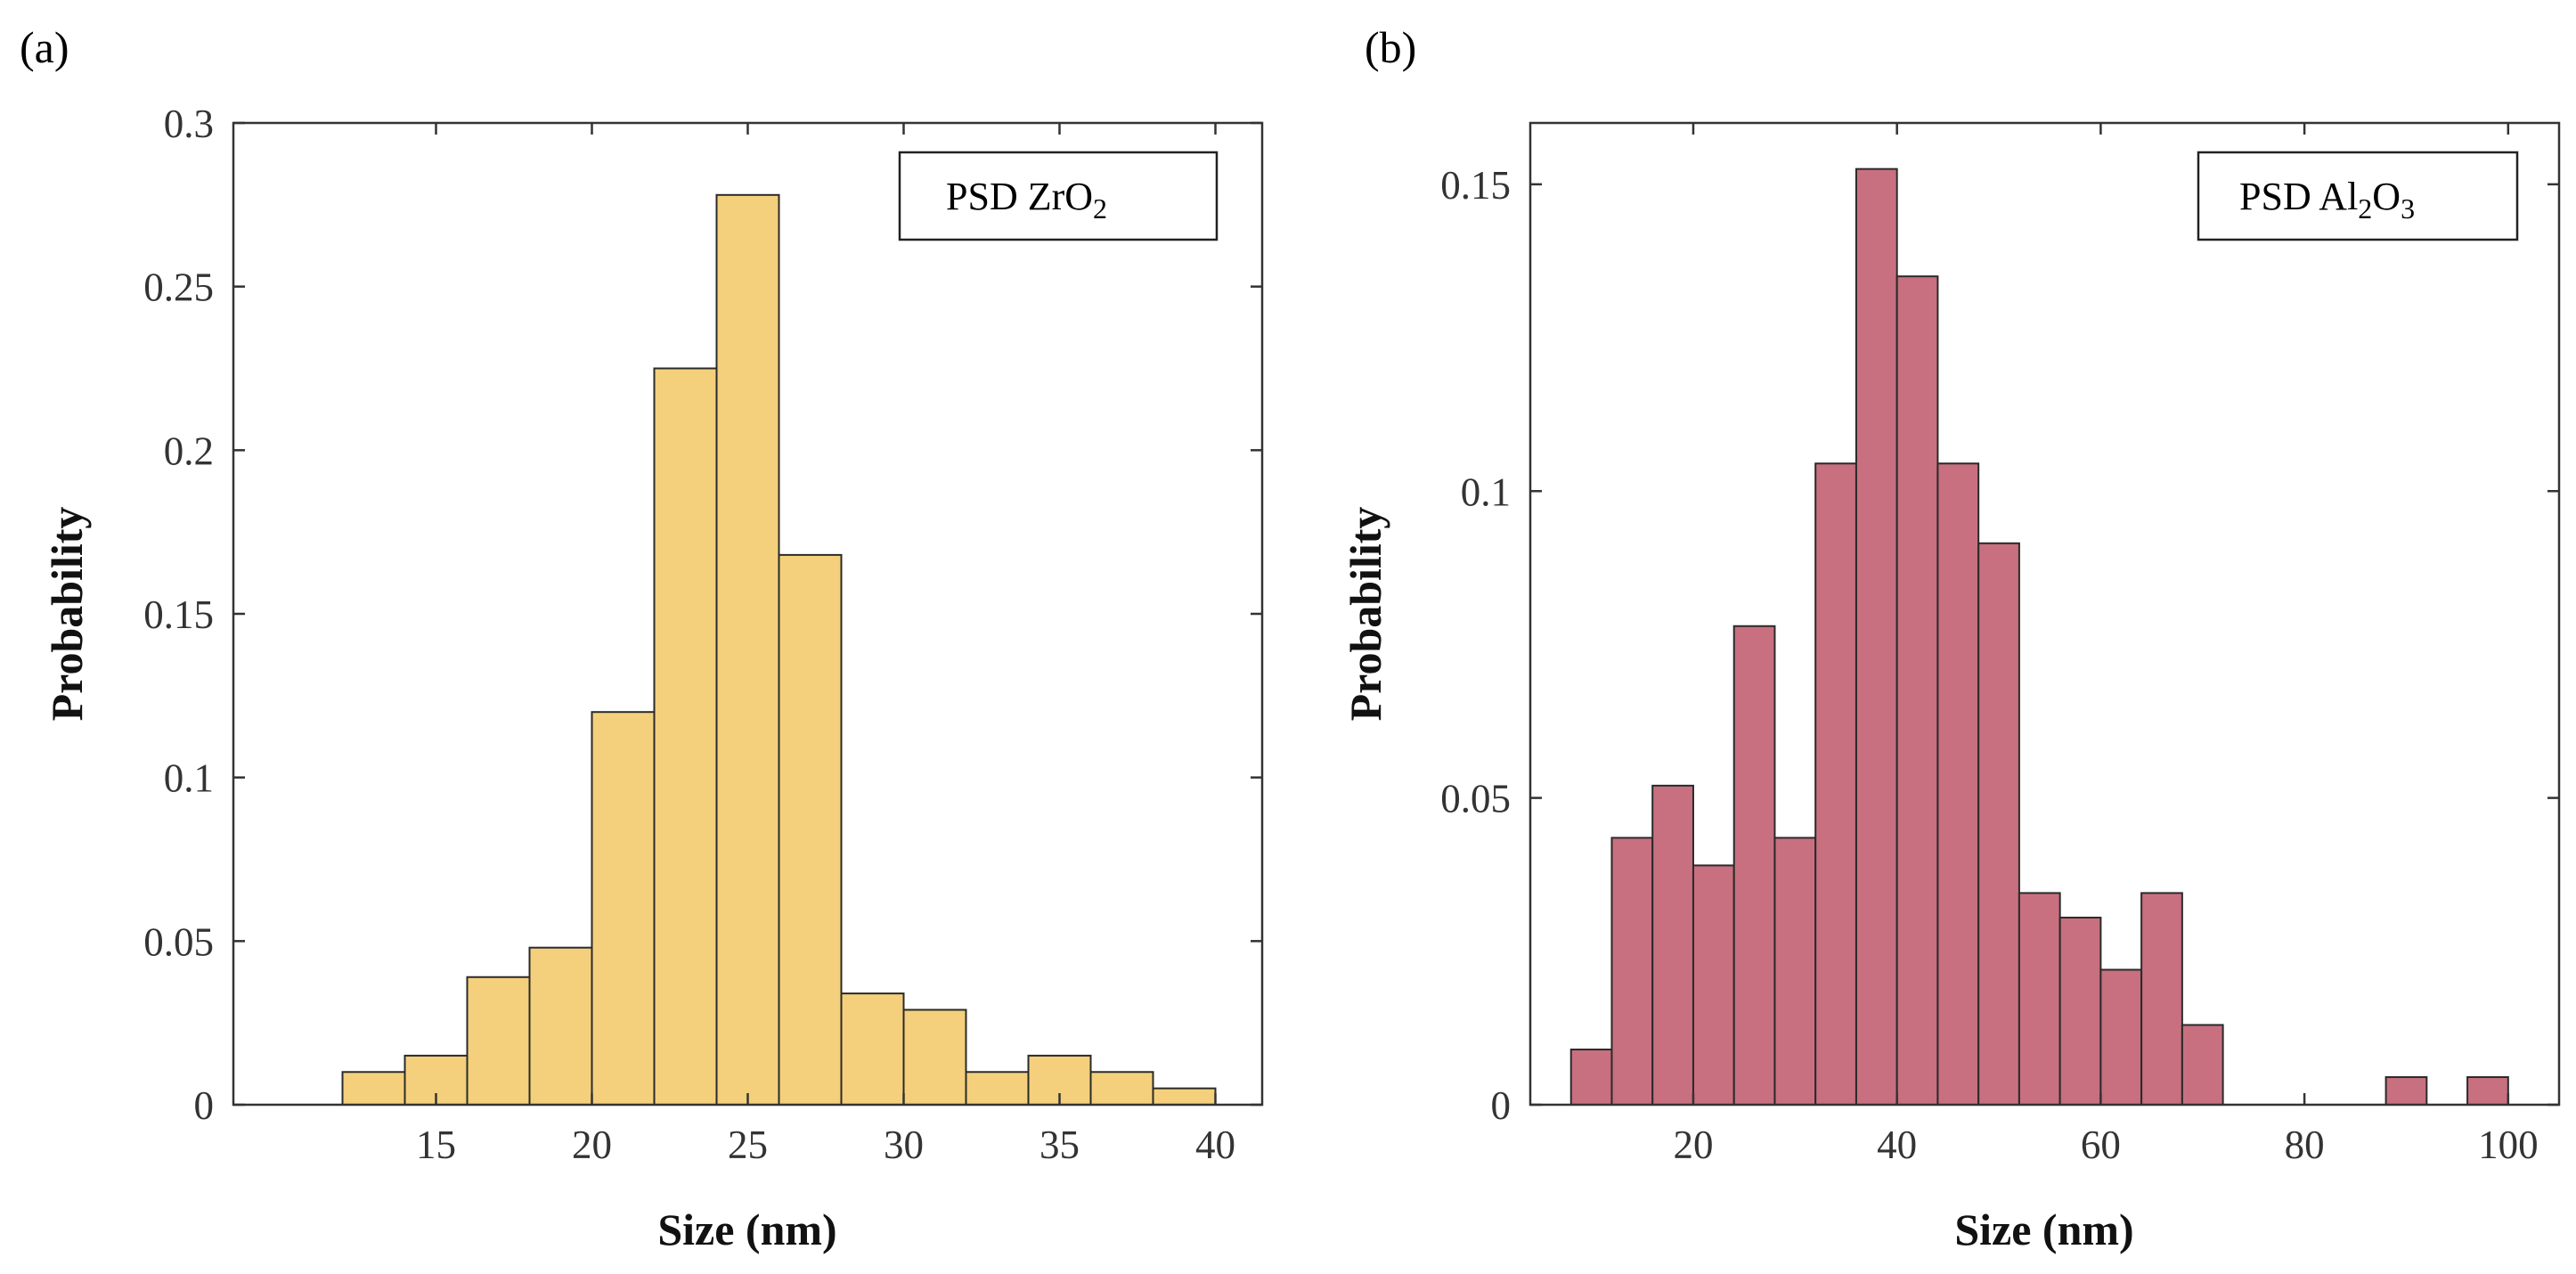  I want to click on panel-label-b: (b), so click(1391, 47).